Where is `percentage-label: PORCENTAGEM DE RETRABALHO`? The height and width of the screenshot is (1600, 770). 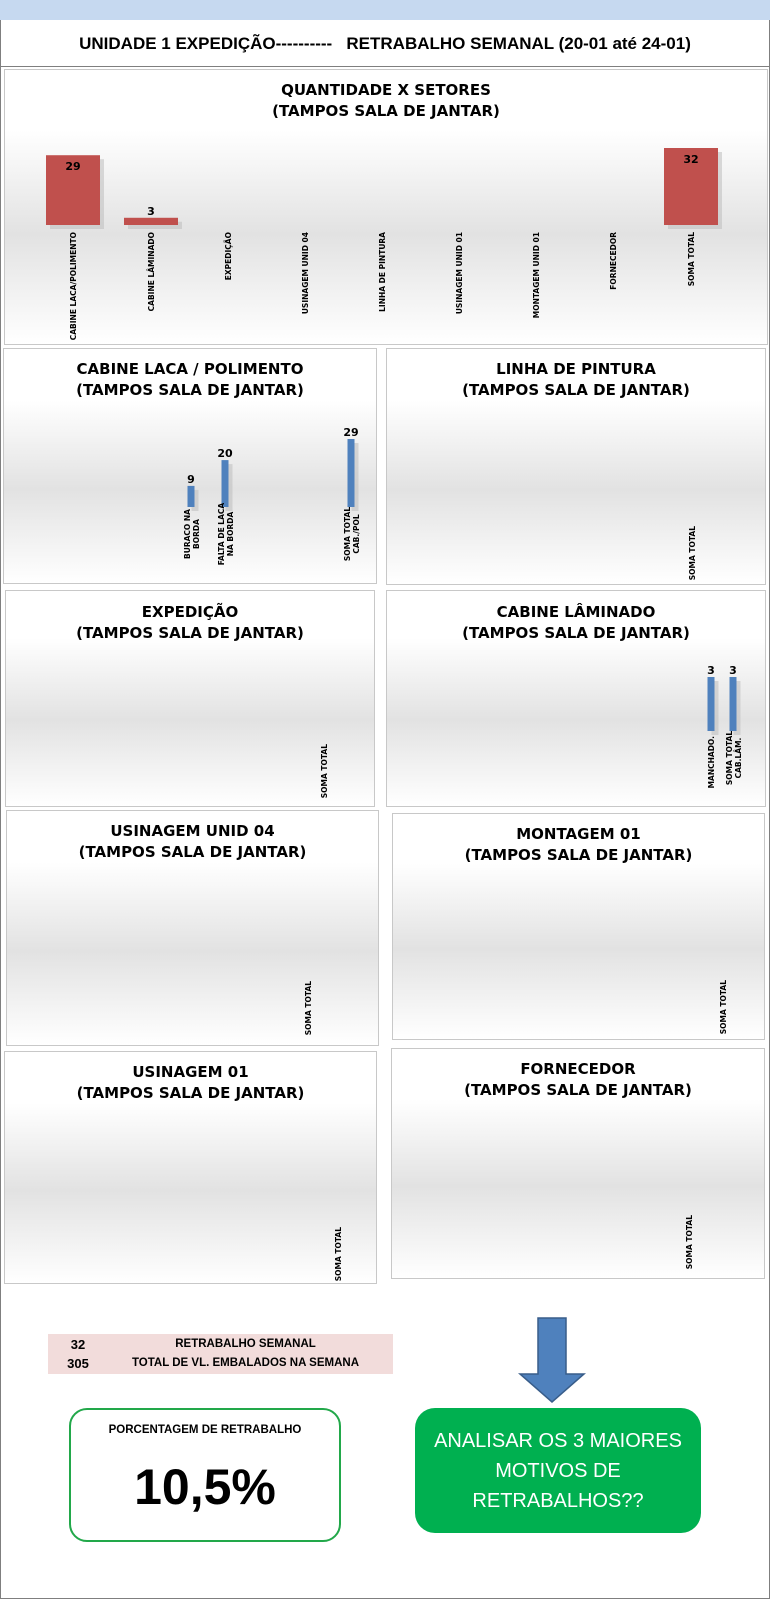
percentage-label: PORCENTAGEM DE RETRABALHO is located at coordinates (205, 1430).